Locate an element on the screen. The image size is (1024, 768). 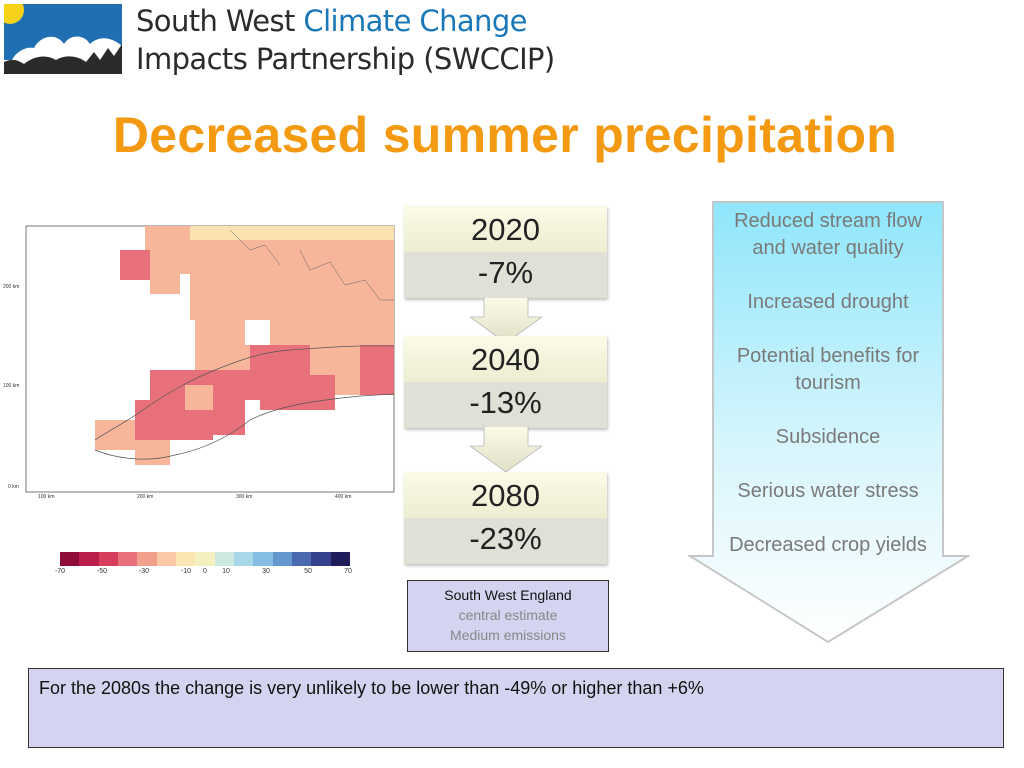
y-tick-label: 100 km is located at coordinates (11, 386).